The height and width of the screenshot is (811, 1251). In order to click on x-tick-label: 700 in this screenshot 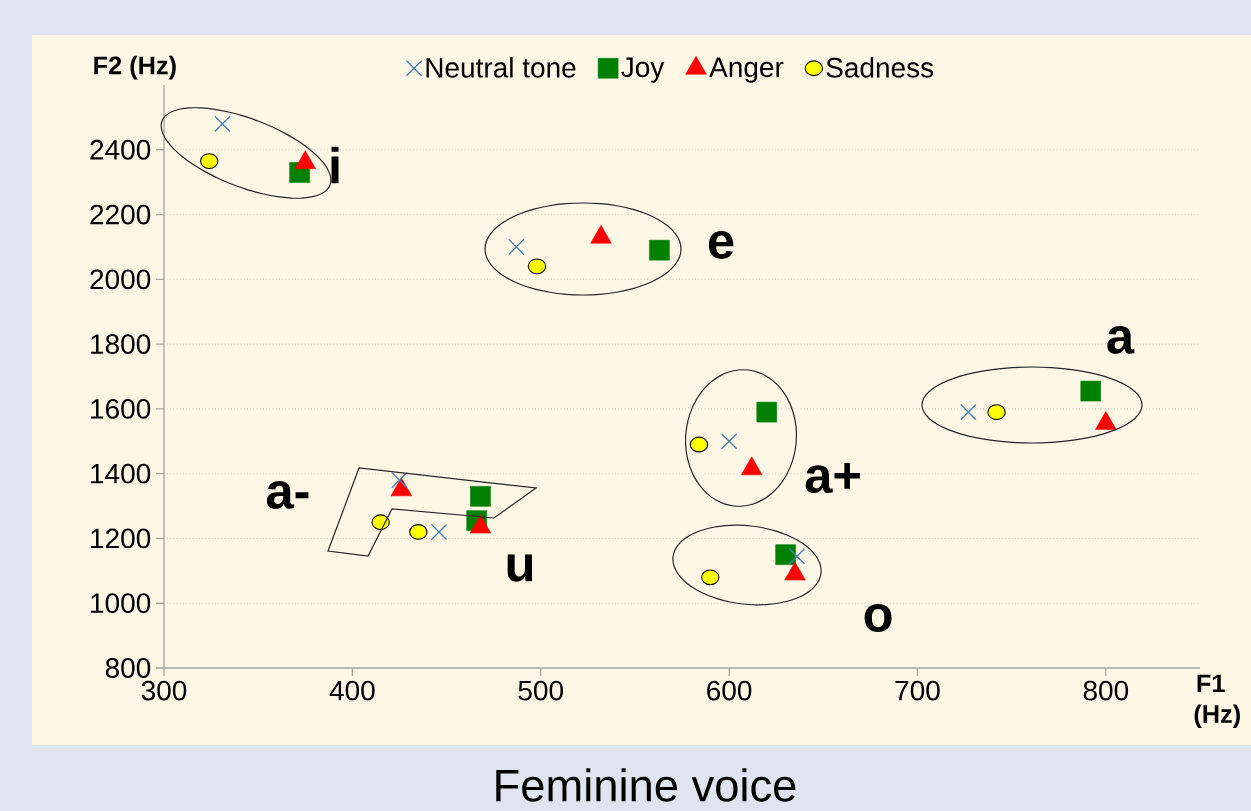, I will do `click(917, 690)`.